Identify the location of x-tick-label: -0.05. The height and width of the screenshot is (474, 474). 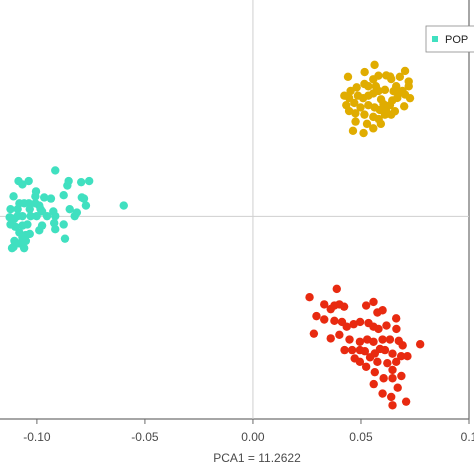
(145, 437).